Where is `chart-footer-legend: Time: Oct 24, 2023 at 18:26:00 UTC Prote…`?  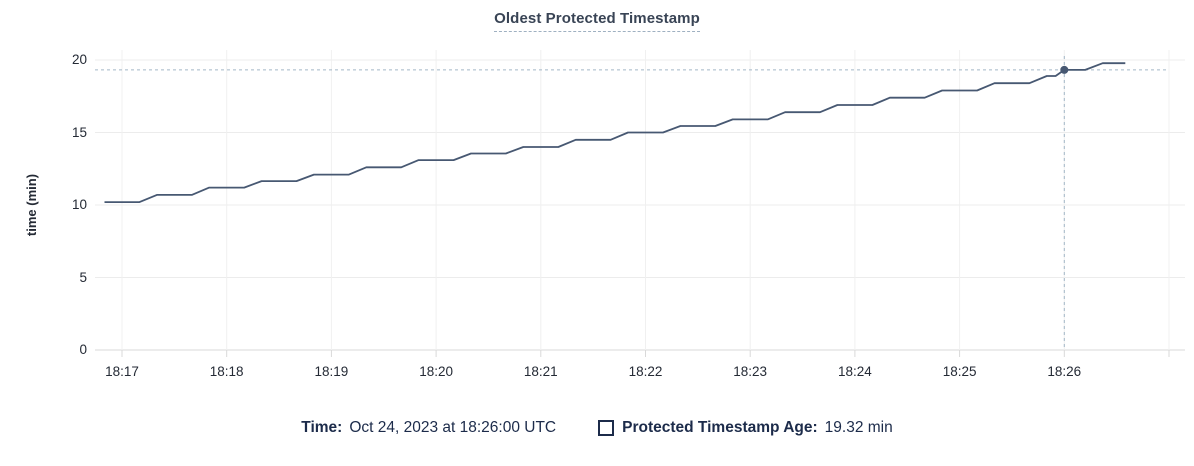 chart-footer-legend: Time: Oct 24, 2023 at 18:26:00 UTC Prote… is located at coordinates (597, 428).